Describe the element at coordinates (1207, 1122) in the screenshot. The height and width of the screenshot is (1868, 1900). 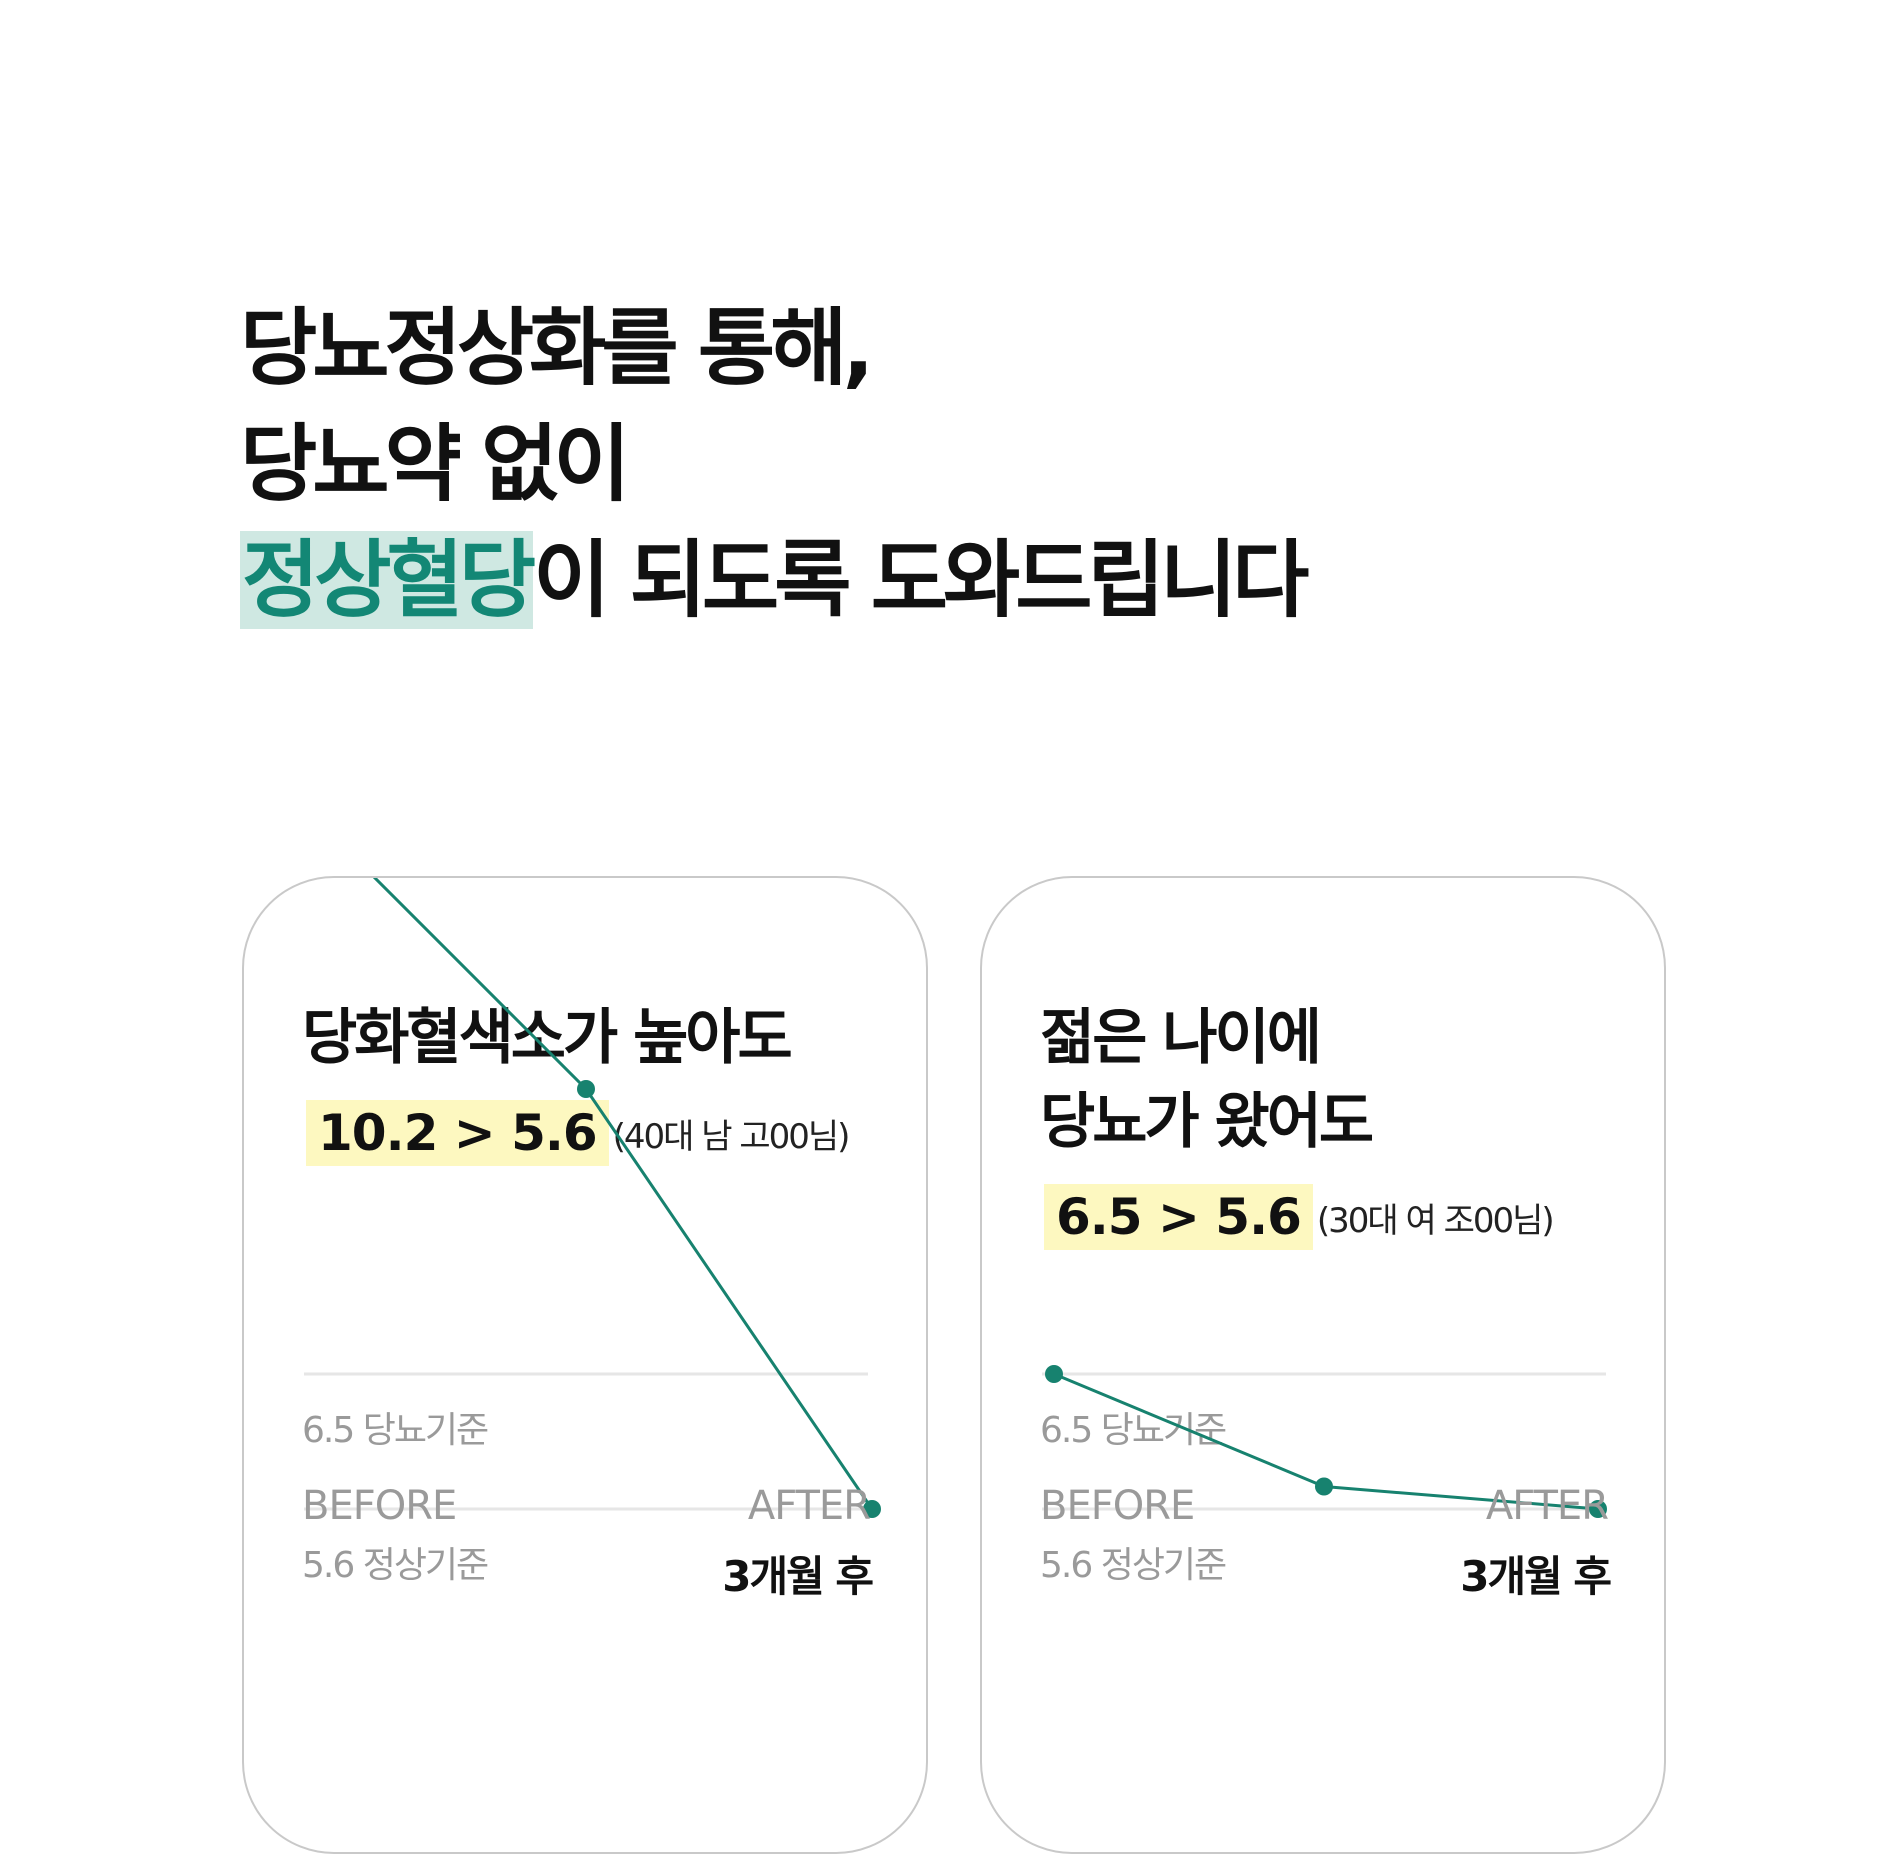
I see `card-2-title-line-2: 당뇨가 왔어도` at that location.